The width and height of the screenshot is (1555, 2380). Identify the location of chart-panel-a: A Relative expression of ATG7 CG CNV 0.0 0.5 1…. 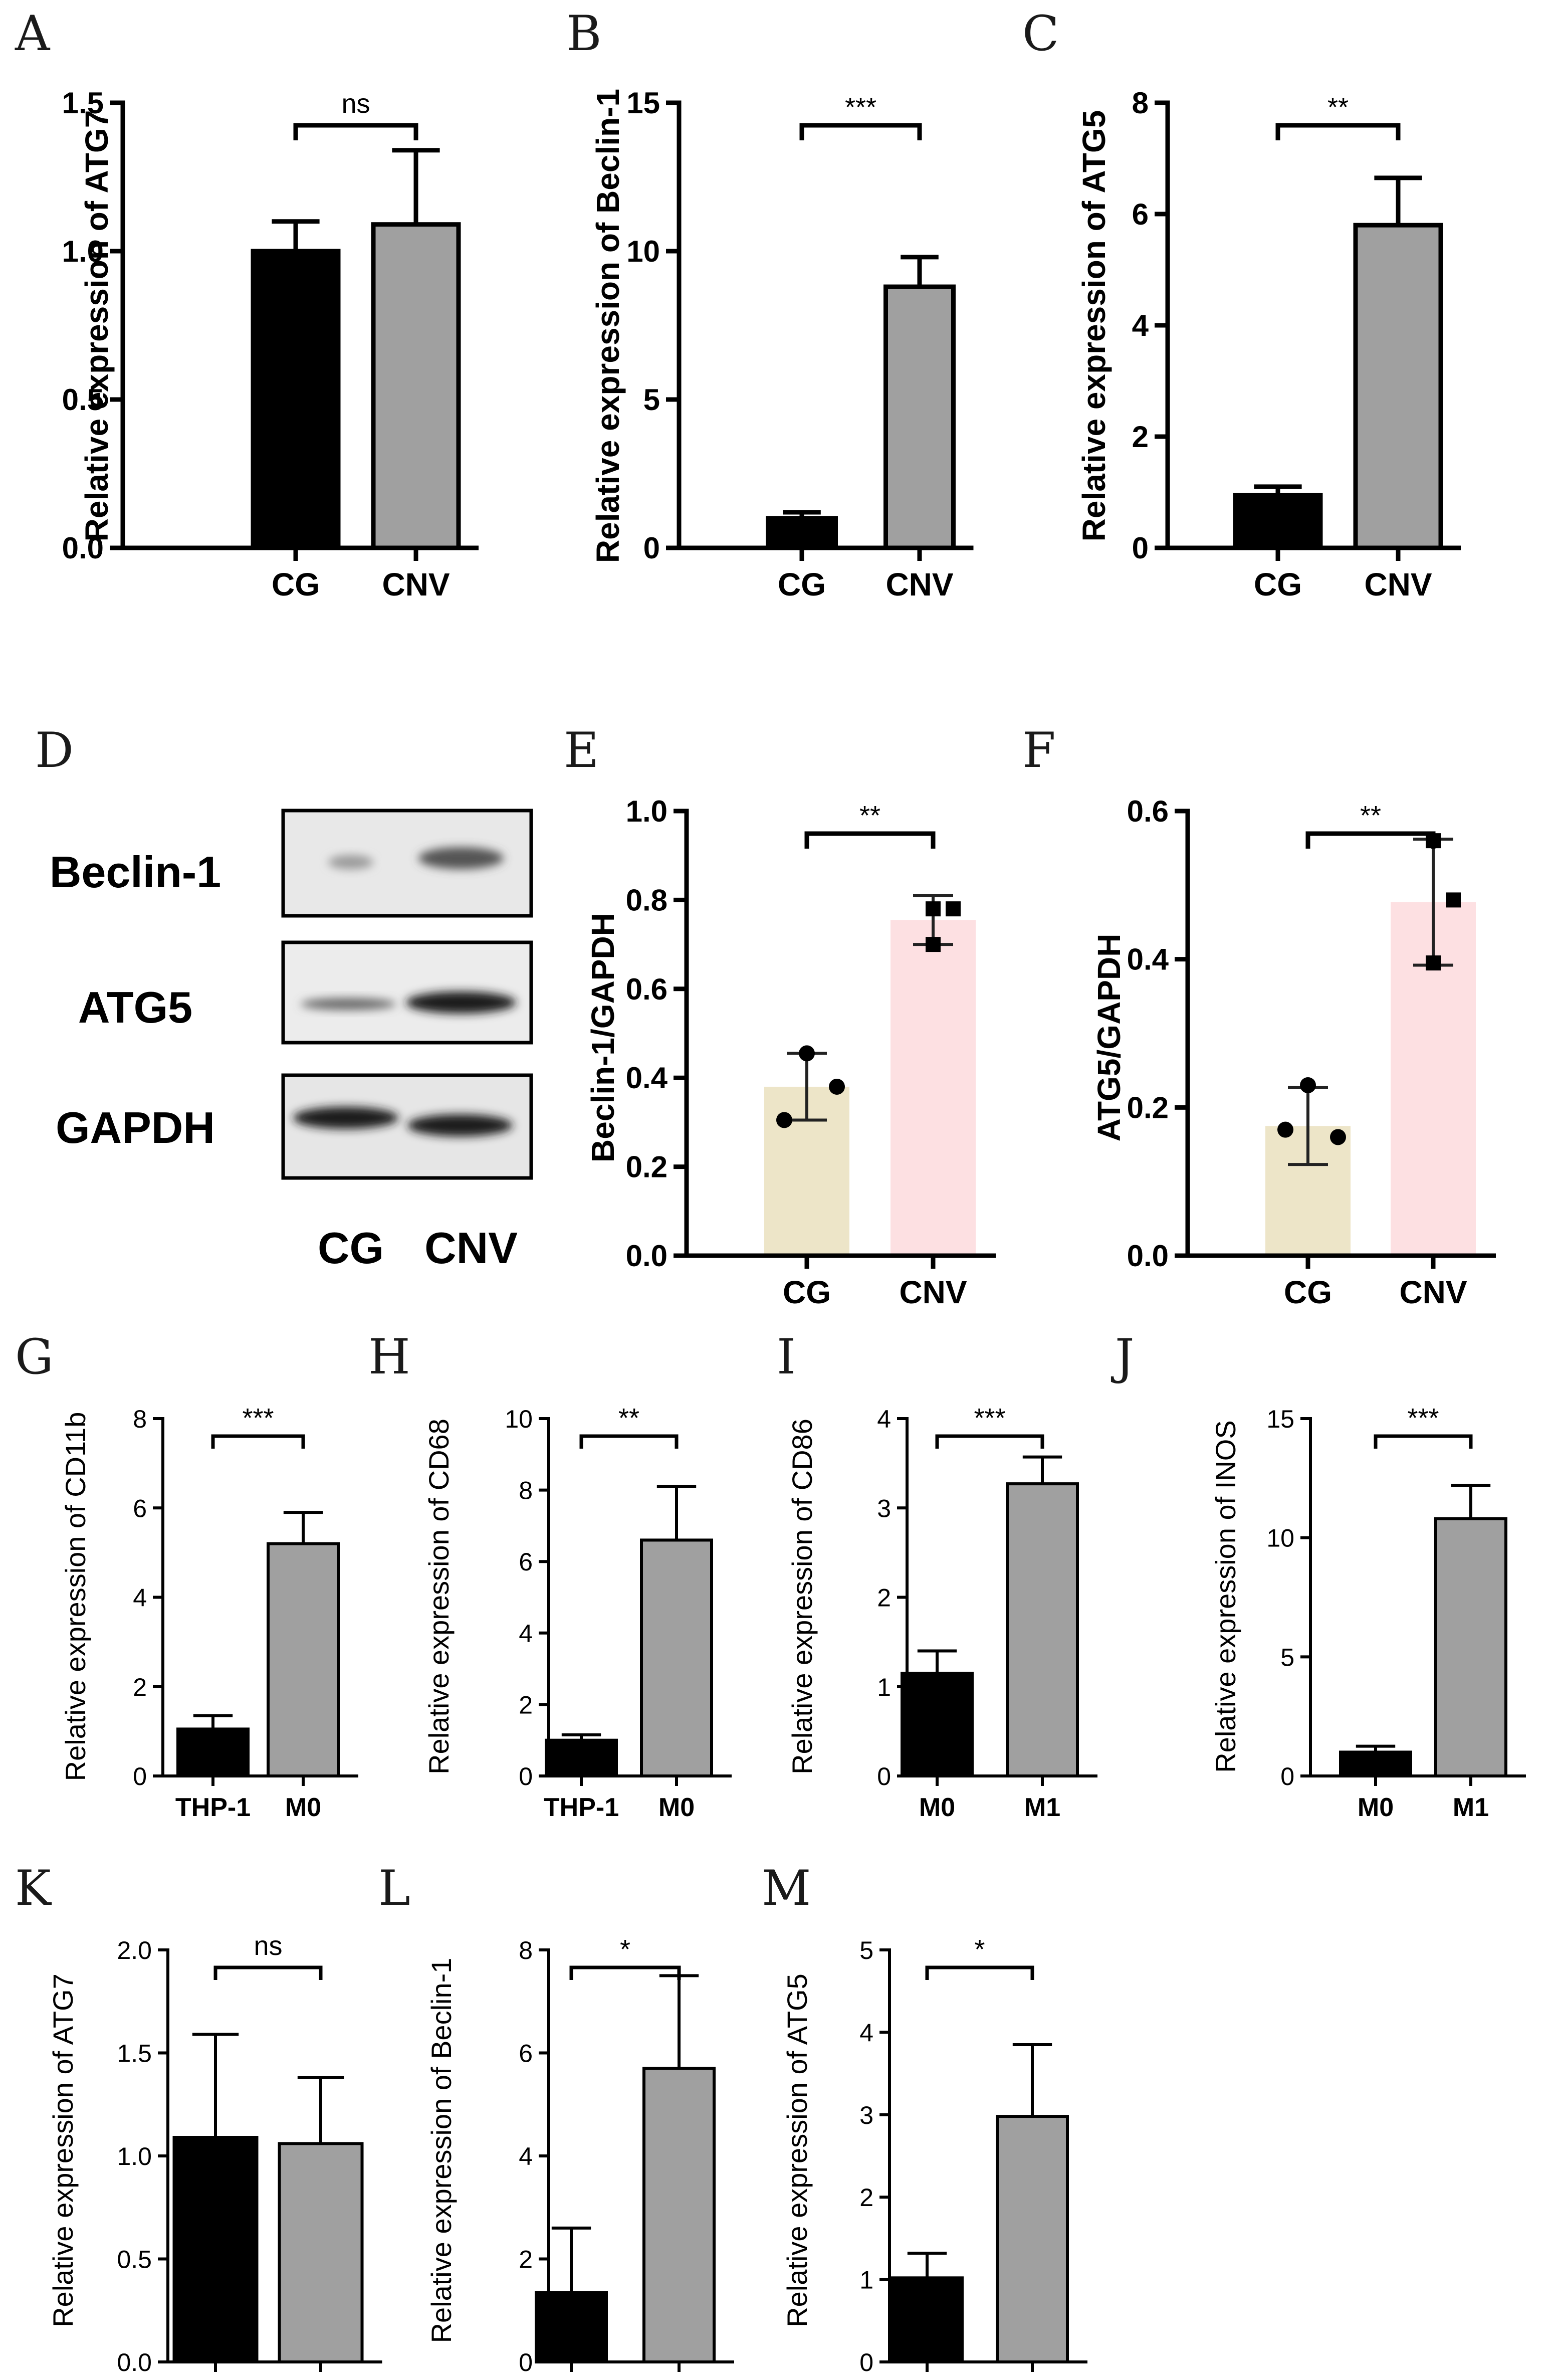
(247, 304).